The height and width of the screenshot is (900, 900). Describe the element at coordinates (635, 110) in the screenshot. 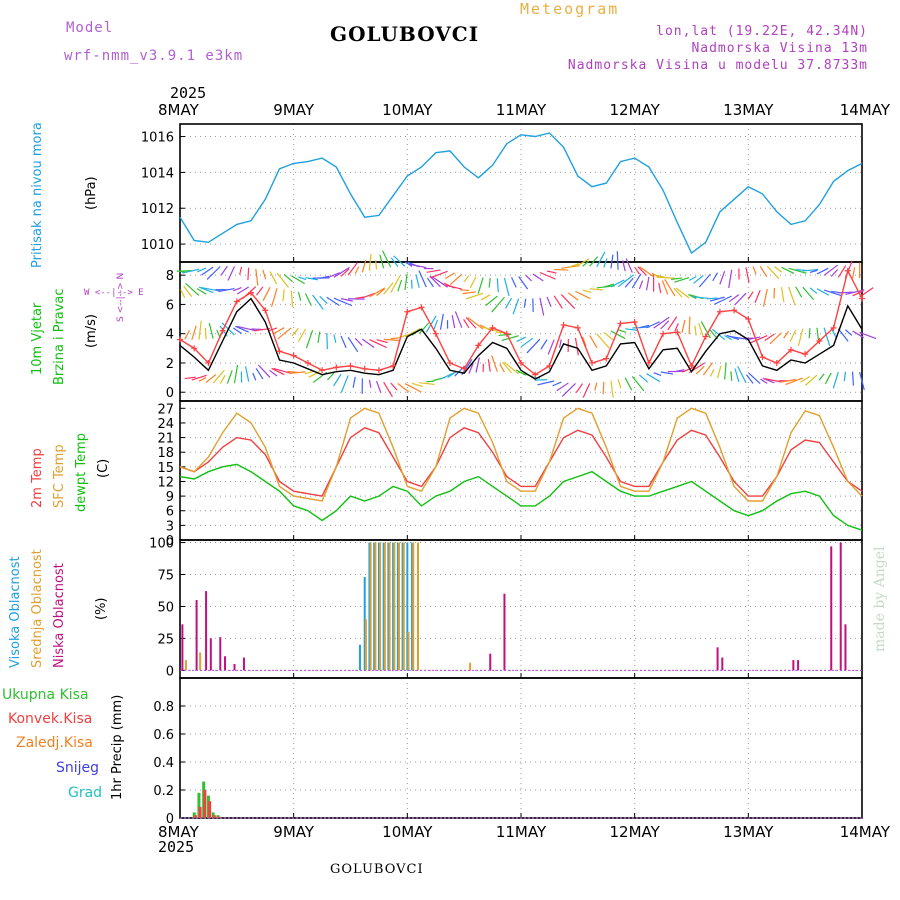

I see `x-tick-label-top: 12MAY` at that location.